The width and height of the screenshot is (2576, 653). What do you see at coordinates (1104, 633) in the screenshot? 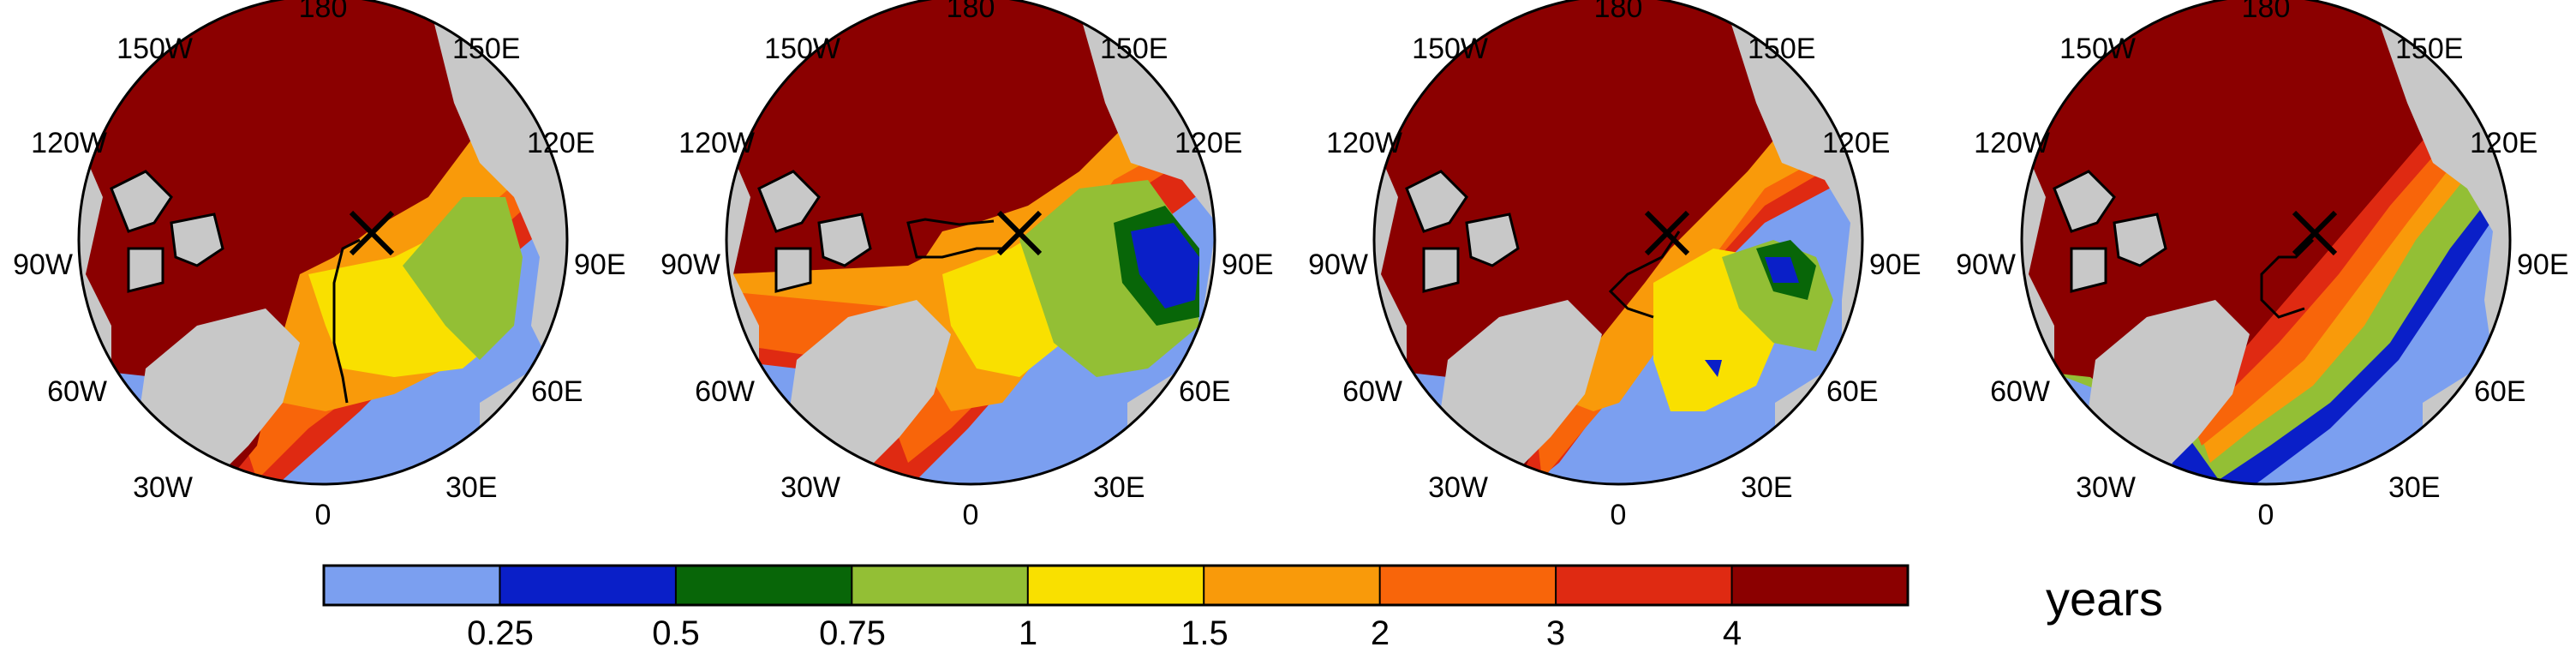
I see `colorbar-ticks: 0.25 0.5 0.75 1 1.5 2 3 4` at bounding box center [1104, 633].